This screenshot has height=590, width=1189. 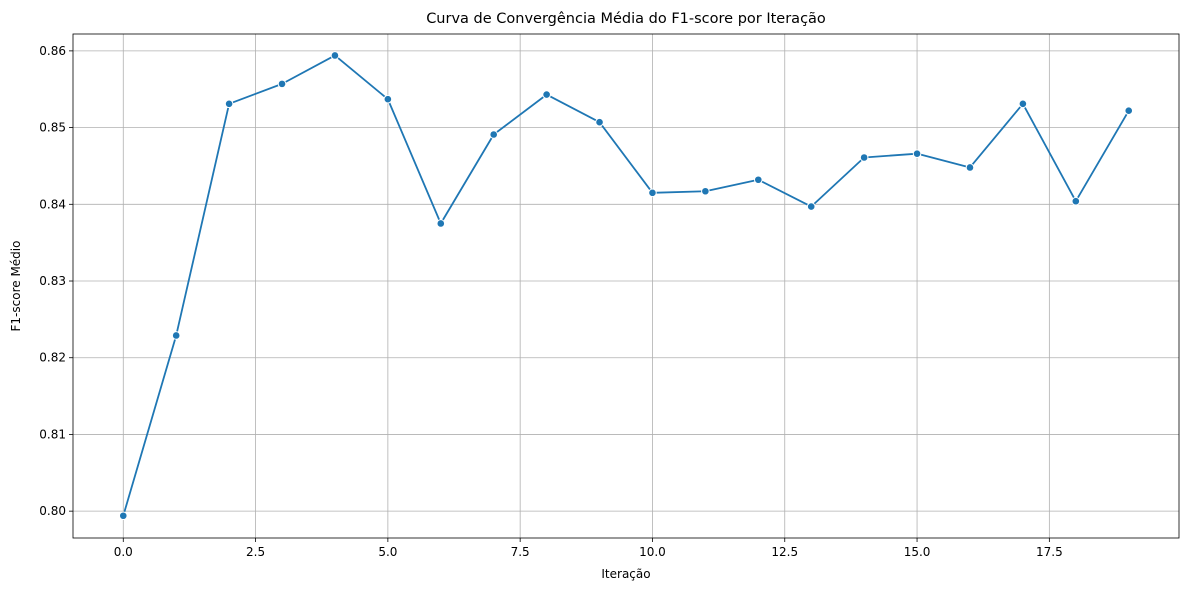 What do you see at coordinates (52, 51) in the screenshot?
I see `y-tick-label: 0.86` at bounding box center [52, 51].